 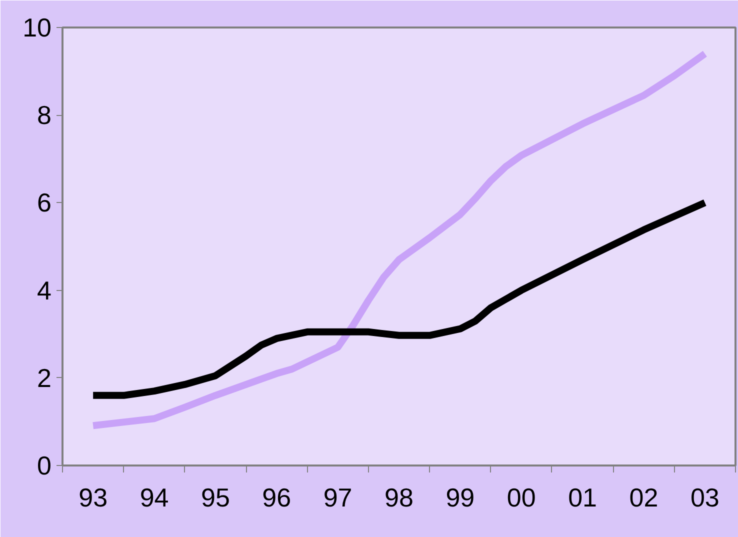 What do you see at coordinates (521, 497) in the screenshot?
I see `x-tick-label: 00` at bounding box center [521, 497].